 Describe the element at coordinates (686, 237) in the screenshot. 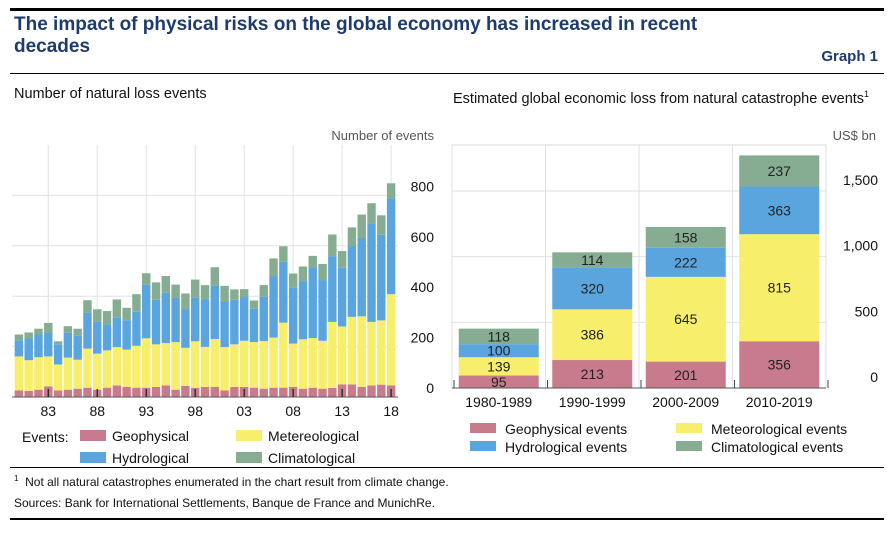

I see `data-label: 158` at that location.